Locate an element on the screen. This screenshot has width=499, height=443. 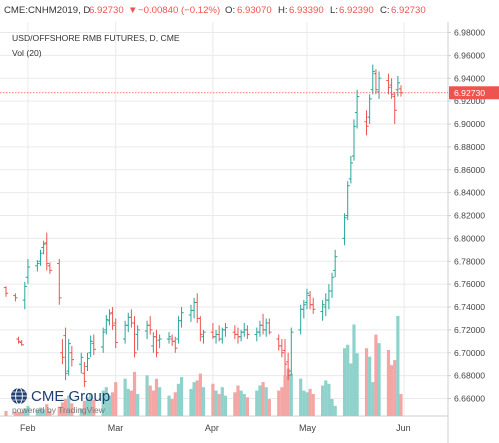
y-tick-label: 6.70000 is located at coordinates (469, 353).